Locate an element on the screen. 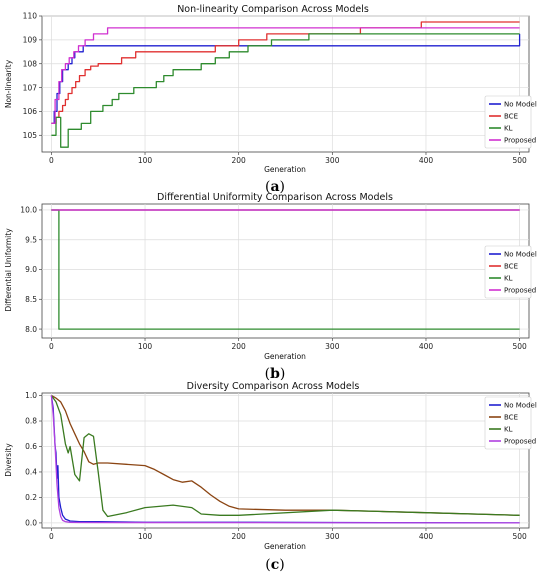  chart-c-ytick-label-3: 0.6 is located at coordinates (31, 446).